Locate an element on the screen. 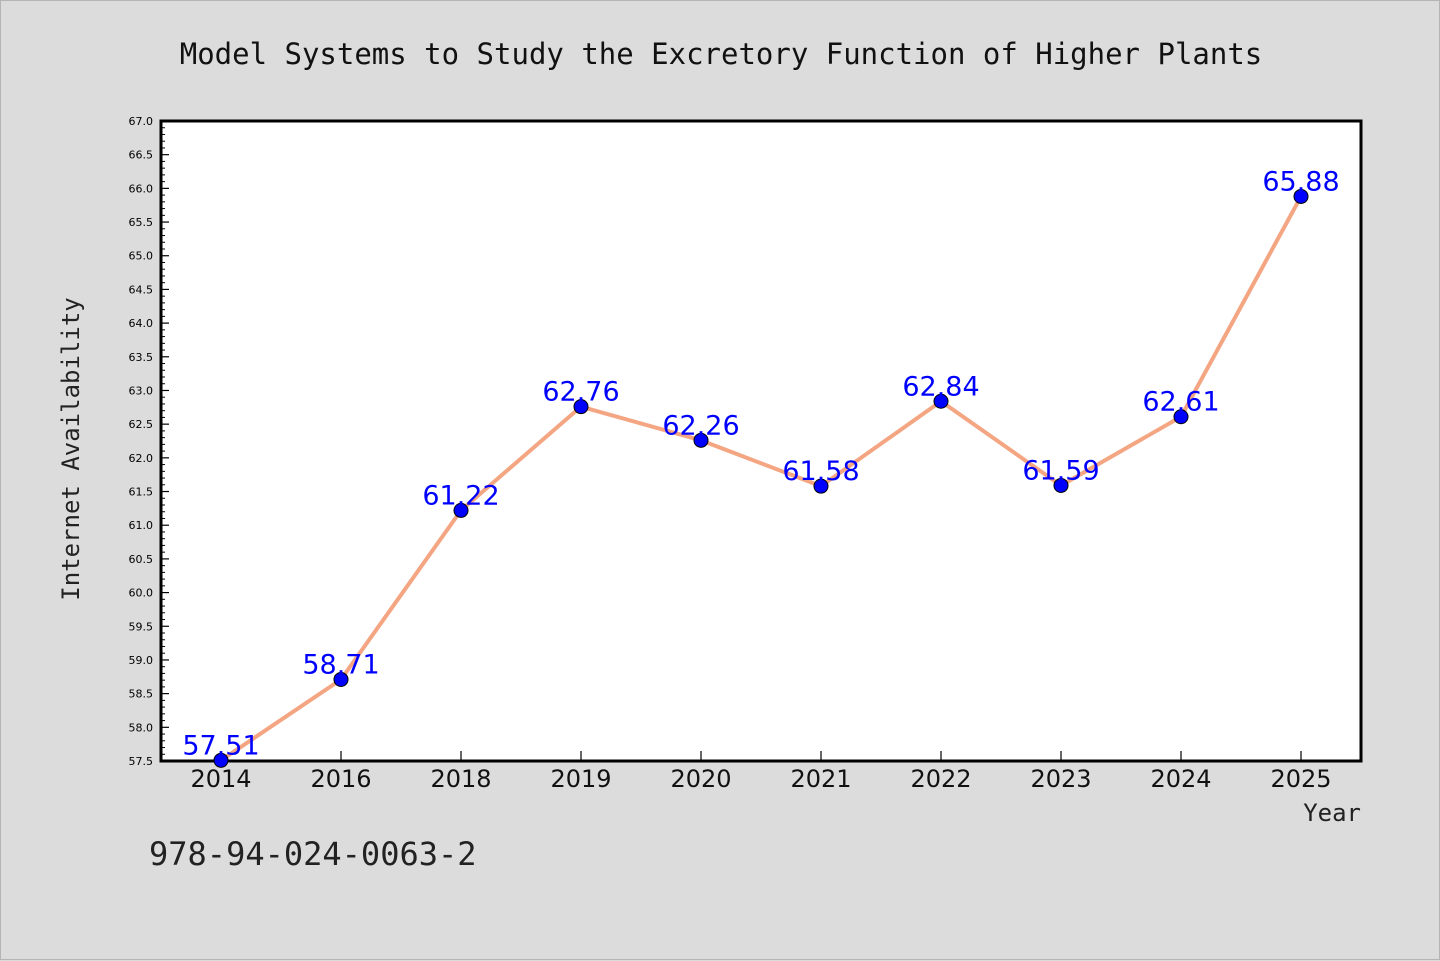 The height and width of the screenshot is (961, 1440). y-tick-label: 65.5 is located at coordinates (141, 222).